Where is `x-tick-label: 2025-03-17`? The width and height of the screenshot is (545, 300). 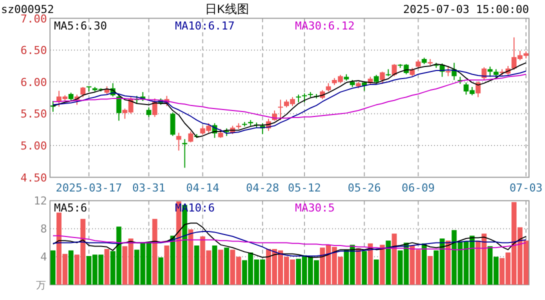 x-tick-label: 2025-03-17 is located at coordinates (89, 187).